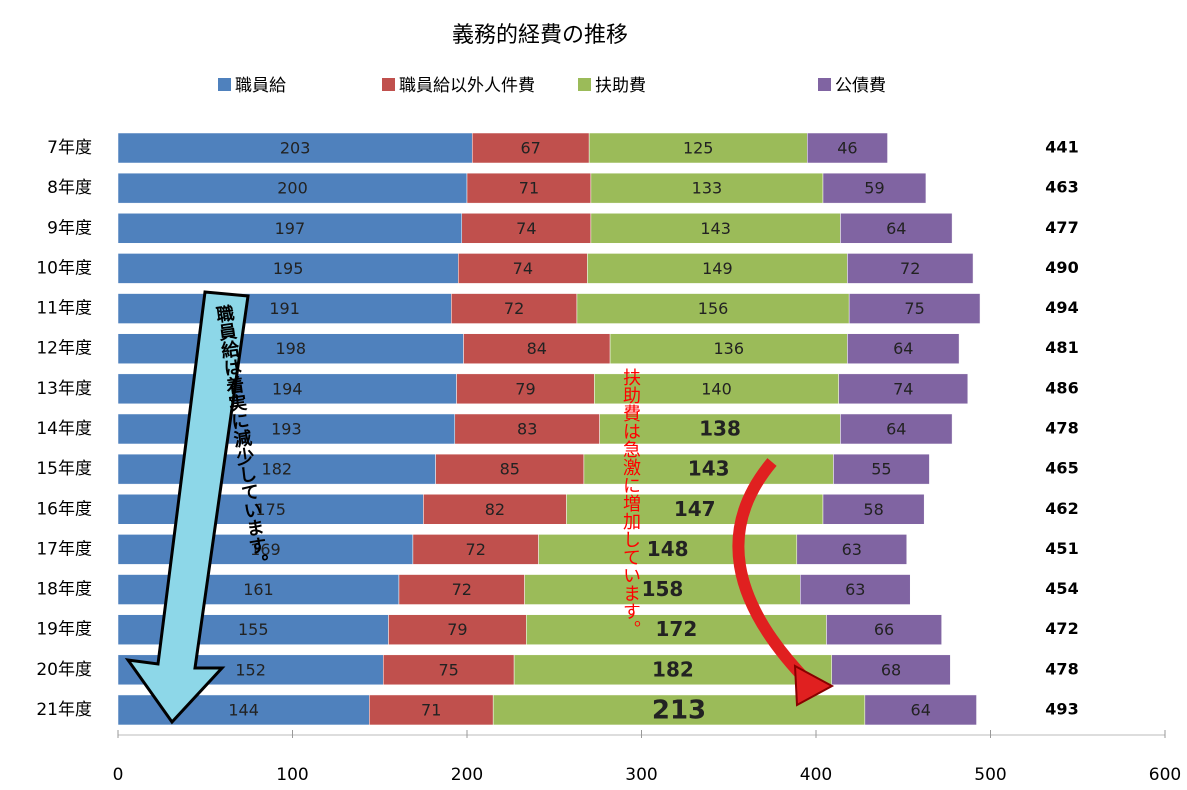 The width and height of the screenshot is (1187, 790). I want to click on total-label: 472, so click(1061, 628).